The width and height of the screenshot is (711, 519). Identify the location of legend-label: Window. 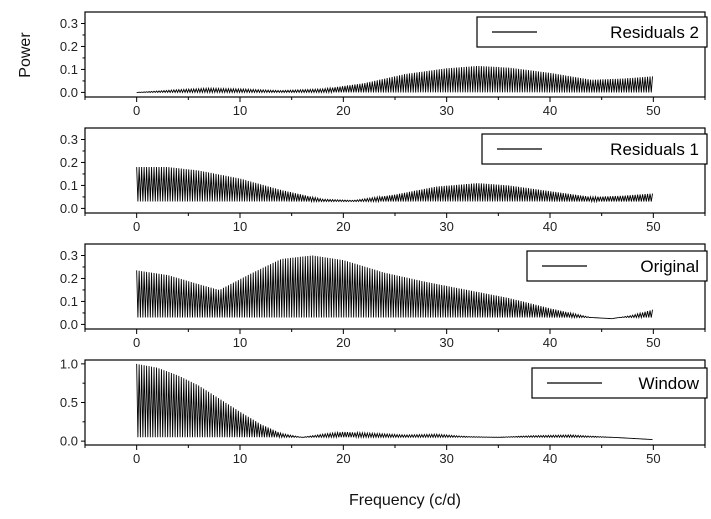
(669, 383).